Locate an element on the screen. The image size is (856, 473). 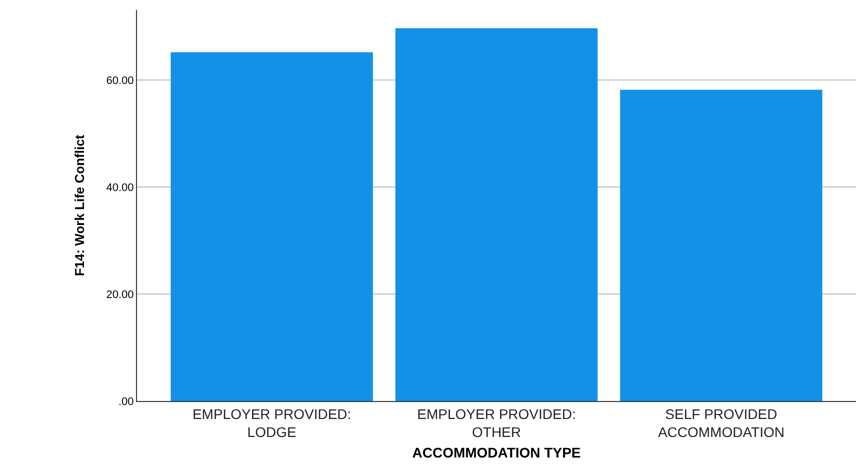
y-tick-label: 60.00 is located at coordinates (120, 80).